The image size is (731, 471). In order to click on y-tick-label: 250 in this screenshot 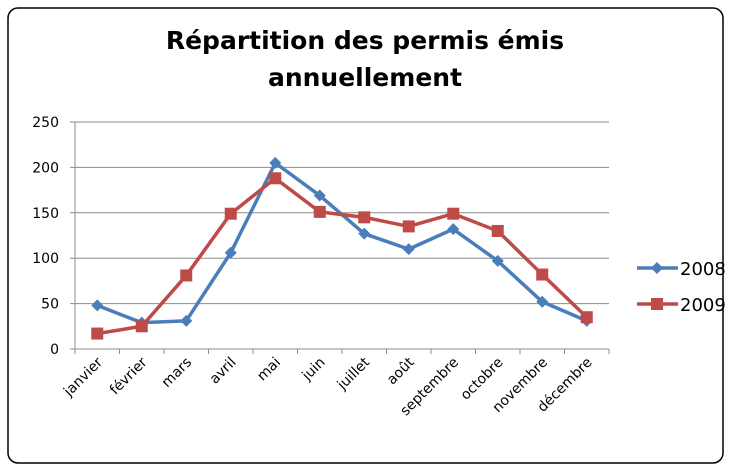, I will do `click(45, 123)`.